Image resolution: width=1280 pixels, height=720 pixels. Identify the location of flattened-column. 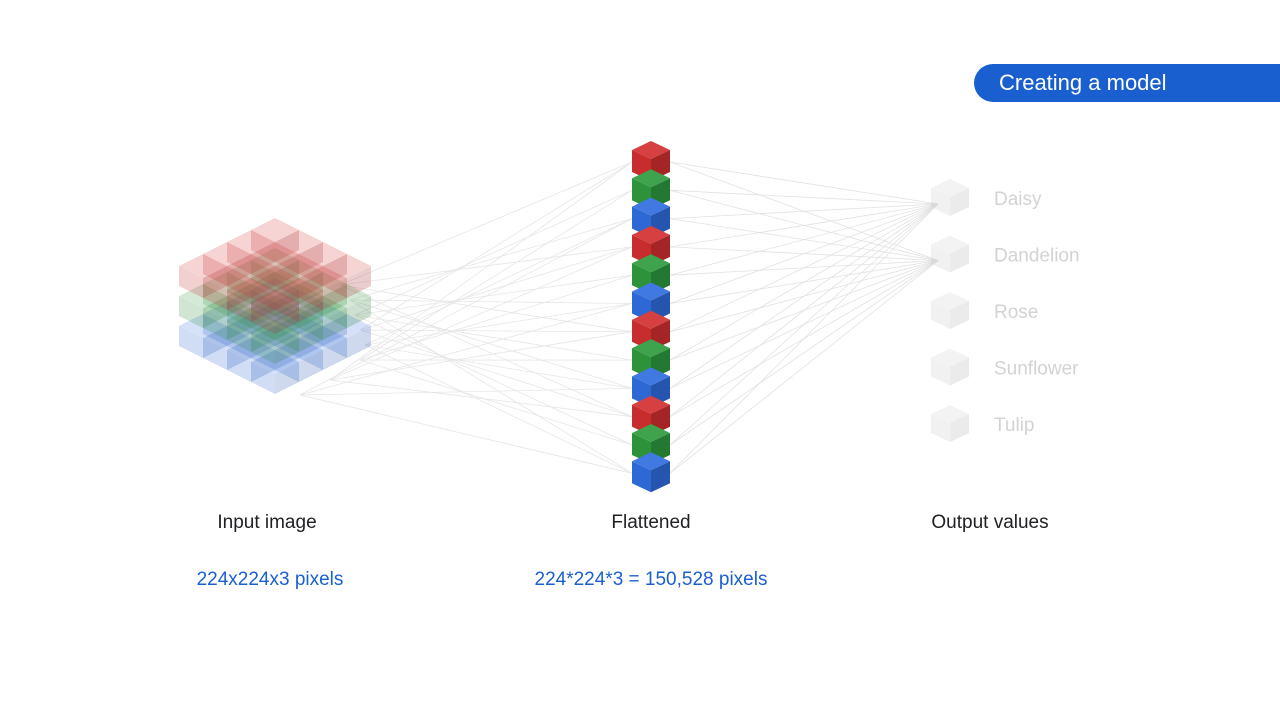
(651, 317).